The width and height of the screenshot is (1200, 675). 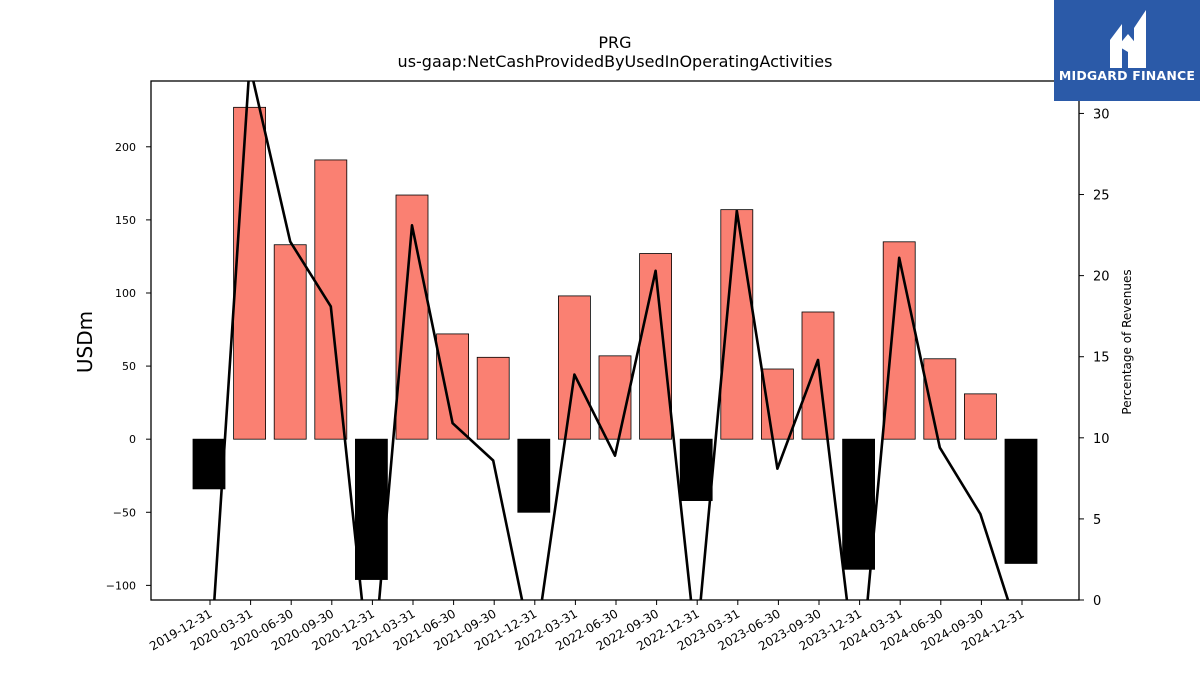 What do you see at coordinates (124, 512) in the screenshot?
I see `y-tick-label: −50` at bounding box center [124, 512].